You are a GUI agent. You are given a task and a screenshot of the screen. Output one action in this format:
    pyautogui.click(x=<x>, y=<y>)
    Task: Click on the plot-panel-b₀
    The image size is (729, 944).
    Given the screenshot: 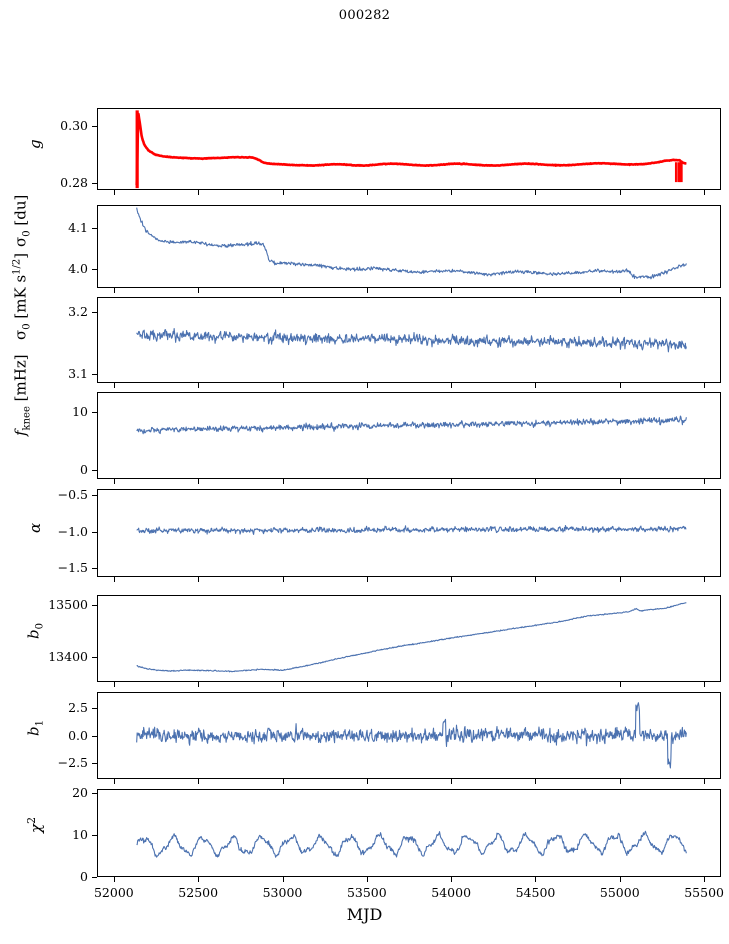 What is the action you would take?
    pyautogui.click(x=409, y=638)
    